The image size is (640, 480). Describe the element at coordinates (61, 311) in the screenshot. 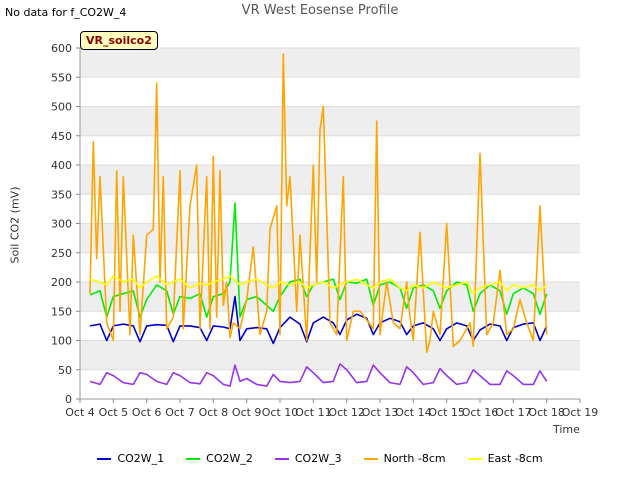

I see `y-tick-label: 150` at that location.